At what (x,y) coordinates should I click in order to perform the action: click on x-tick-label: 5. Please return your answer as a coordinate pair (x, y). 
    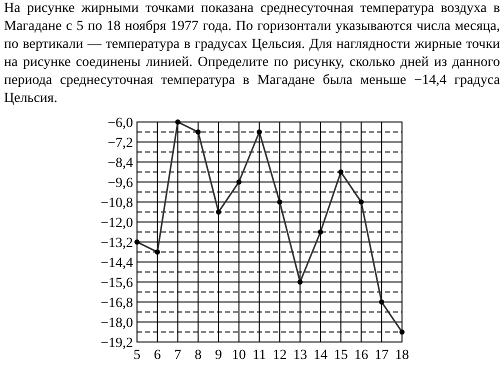
    Looking at the image, I should click on (137, 355).